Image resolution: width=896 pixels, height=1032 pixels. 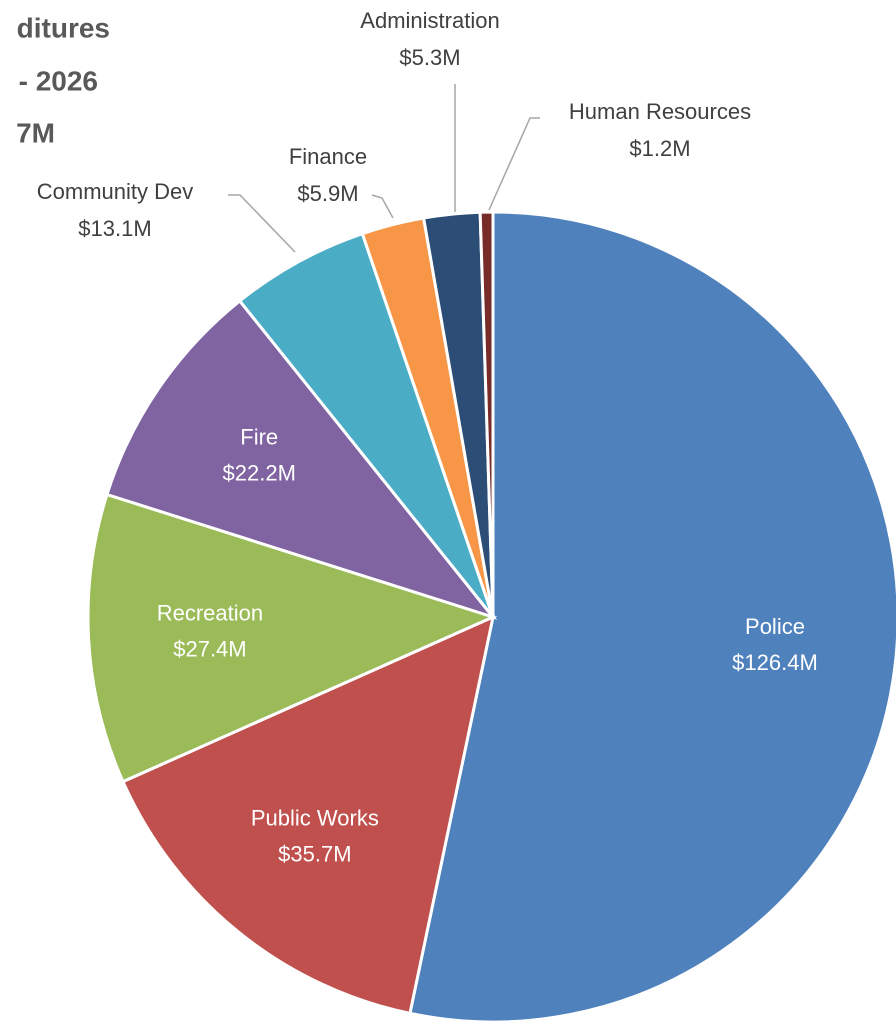 I want to click on chart-title: ditures, so click(x=63, y=27).